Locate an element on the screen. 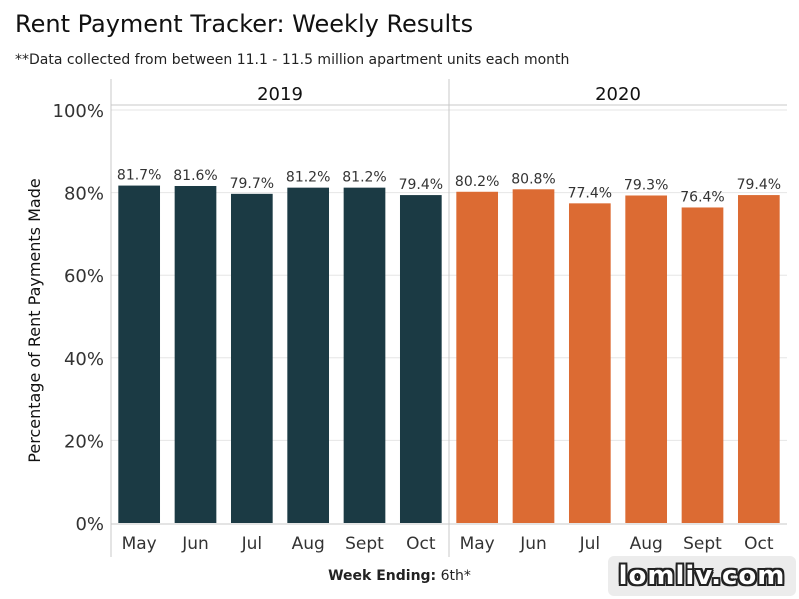 The height and width of the screenshot is (599, 799). bar-2019-may is located at coordinates (139, 354).